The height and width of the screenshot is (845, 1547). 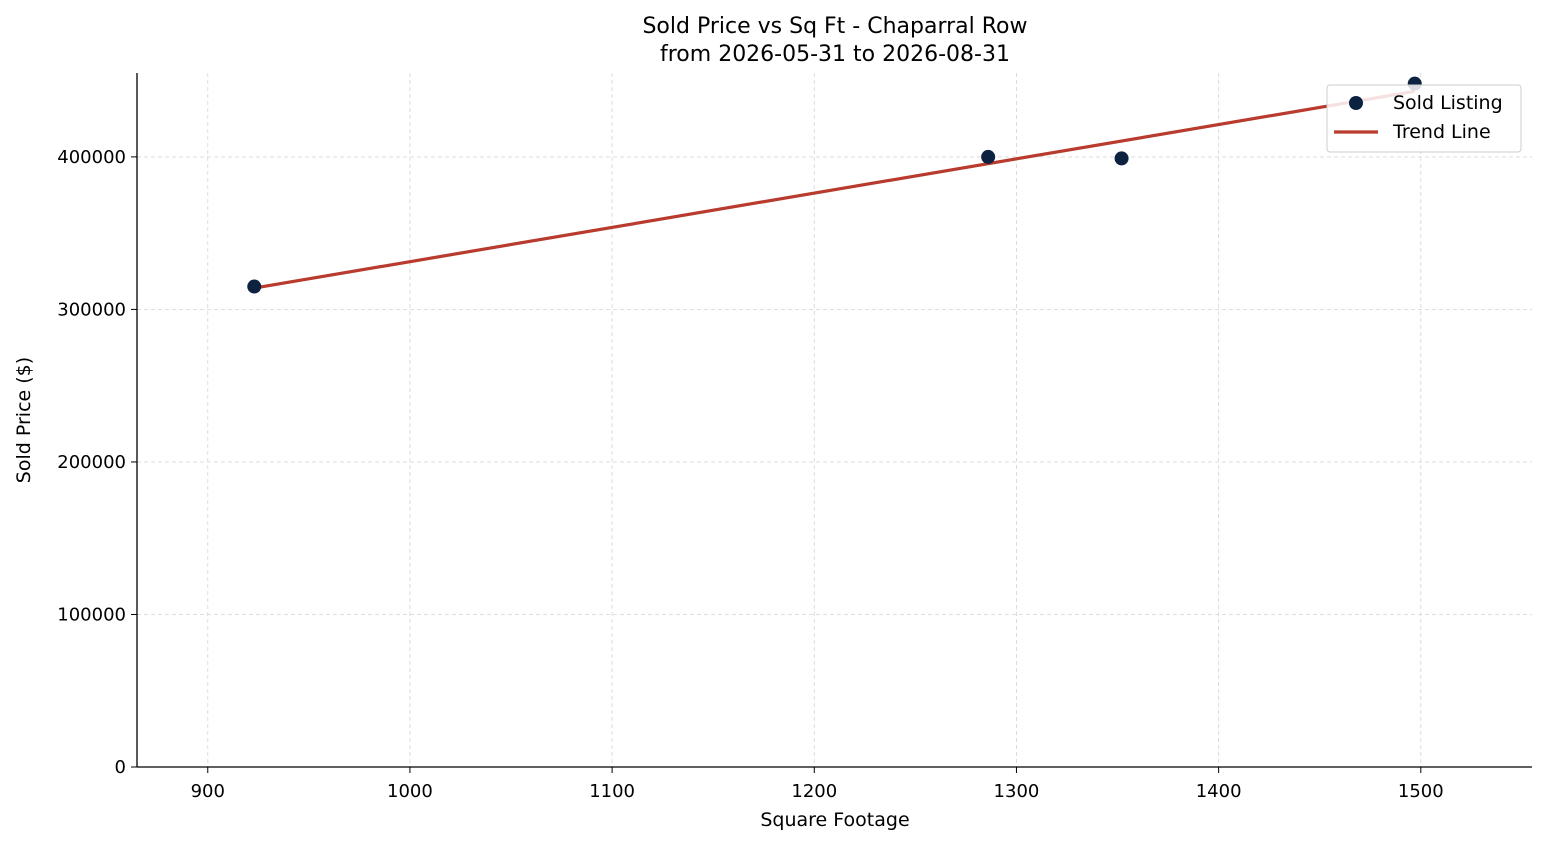 What do you see at coordinates (1441, 132) in the screenshot?
I see `legend-label-trend-line: Trend Line` at bounding box center [1441, 132].